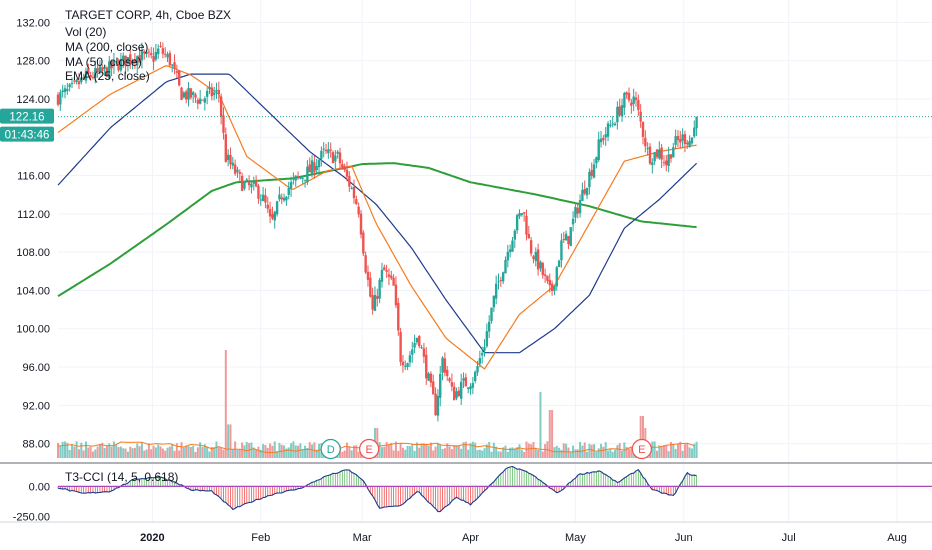 This screenshot has height=550, width=932. What do you see at coordinates (494, 489) in the screenshot?
I see `oscillator-pane` at bounding box center [494, 489].